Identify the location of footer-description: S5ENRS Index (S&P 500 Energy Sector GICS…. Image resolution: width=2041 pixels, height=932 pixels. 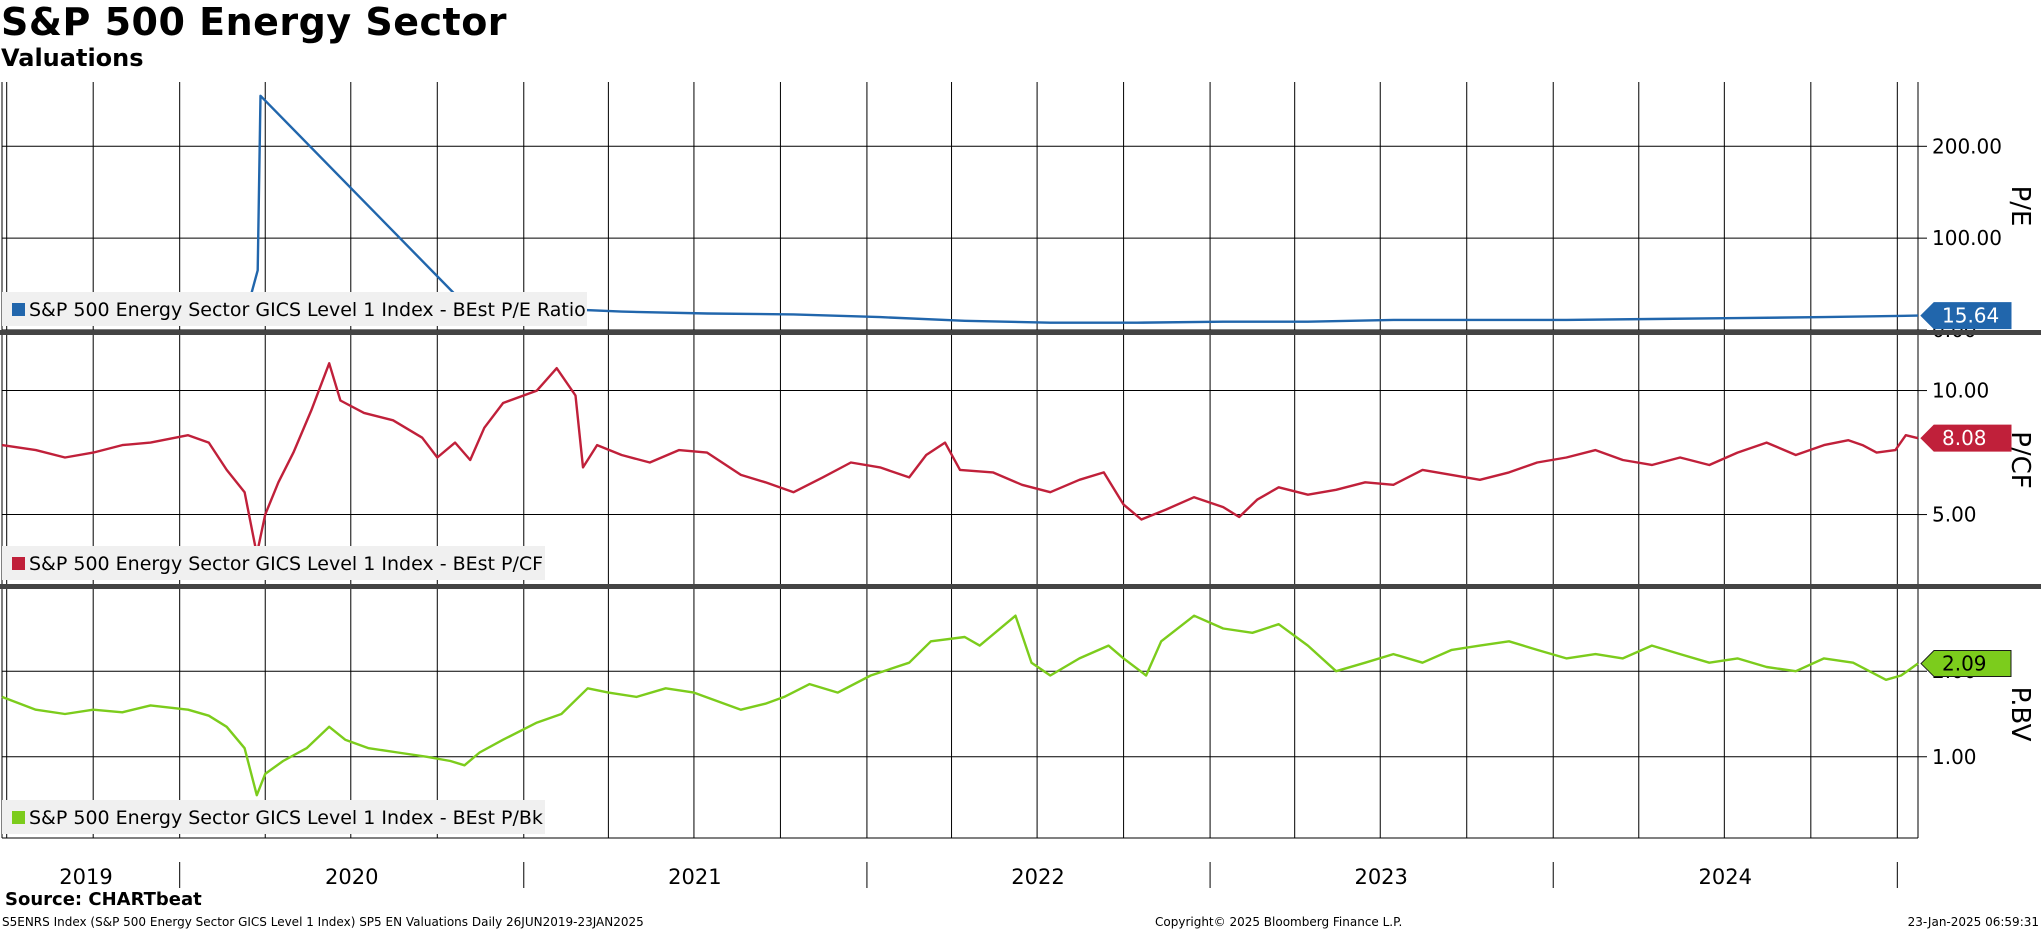
(323, 922).